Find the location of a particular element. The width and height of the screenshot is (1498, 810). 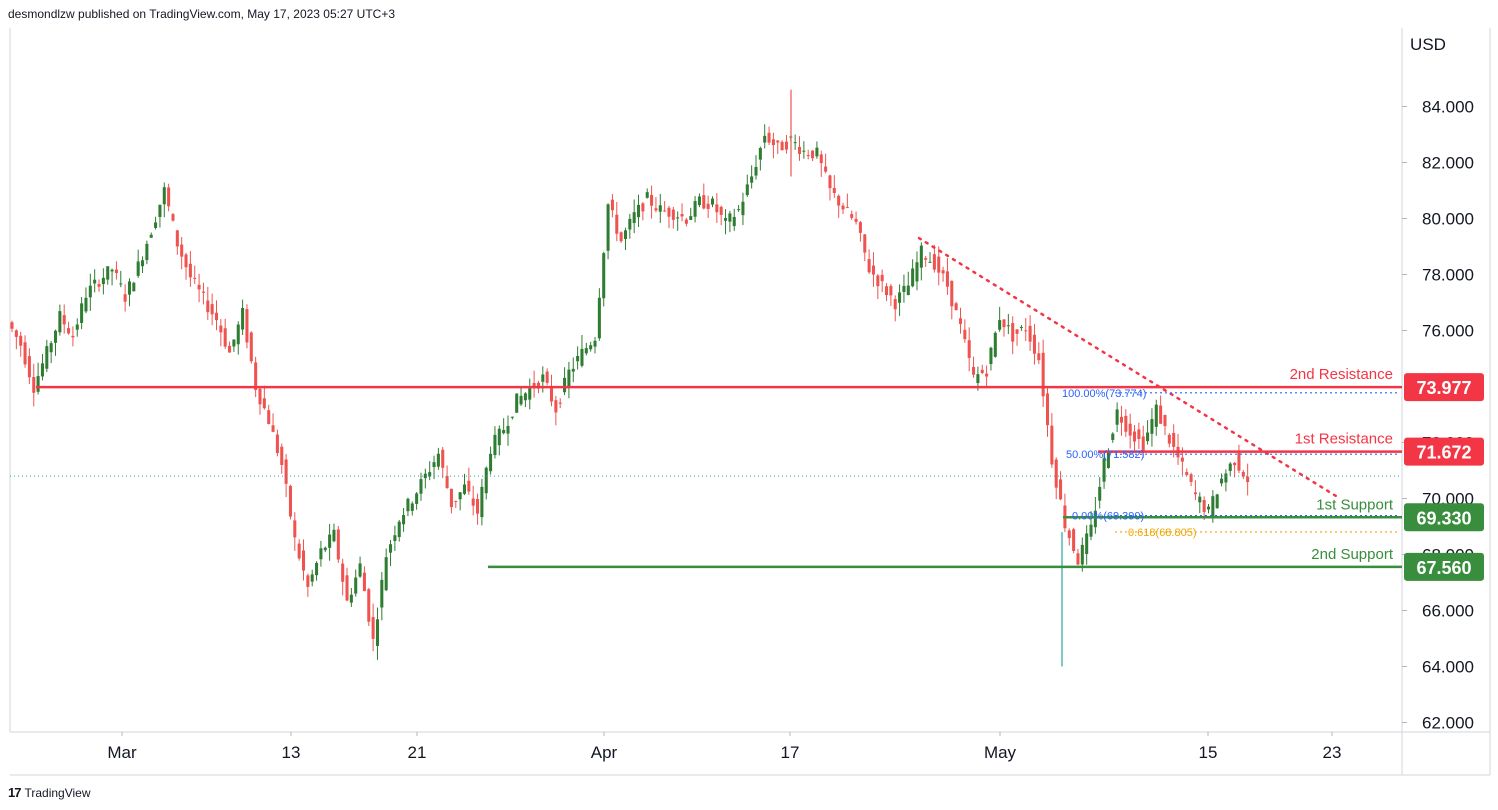

price-badge-value: 73.977 is located at coordinates (1443, 388).